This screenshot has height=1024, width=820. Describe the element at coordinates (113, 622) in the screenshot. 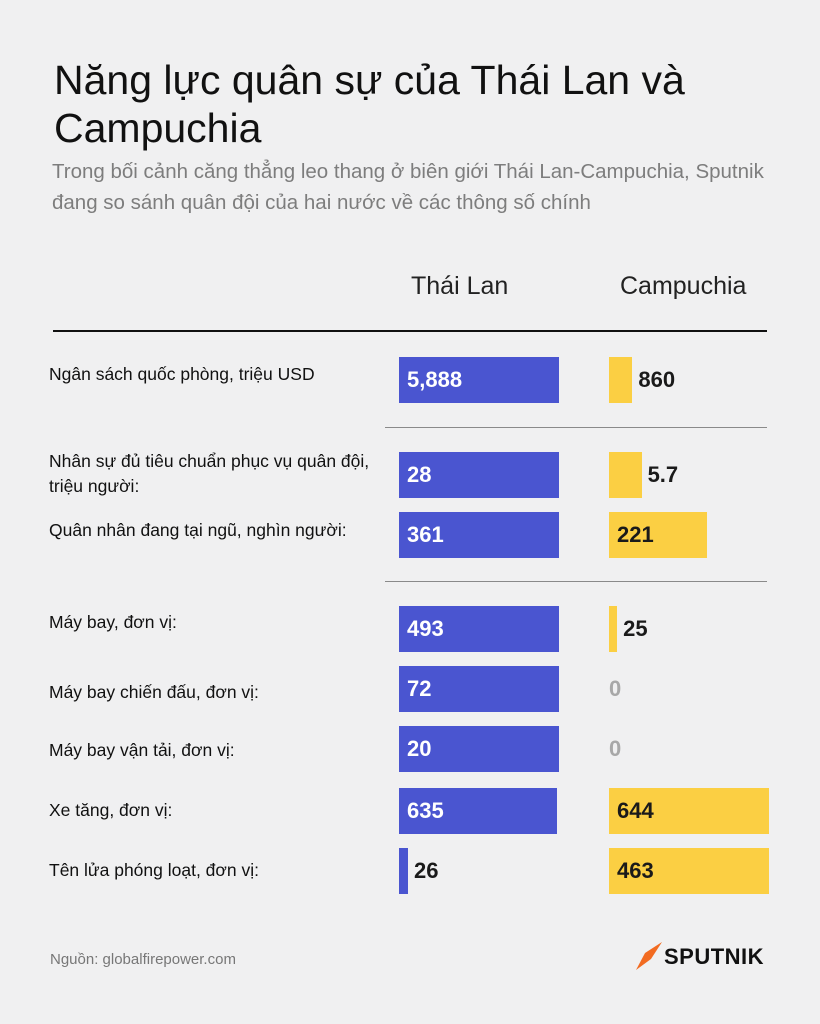

I see `row-label: Máy bay, đơn vị:` at that location.